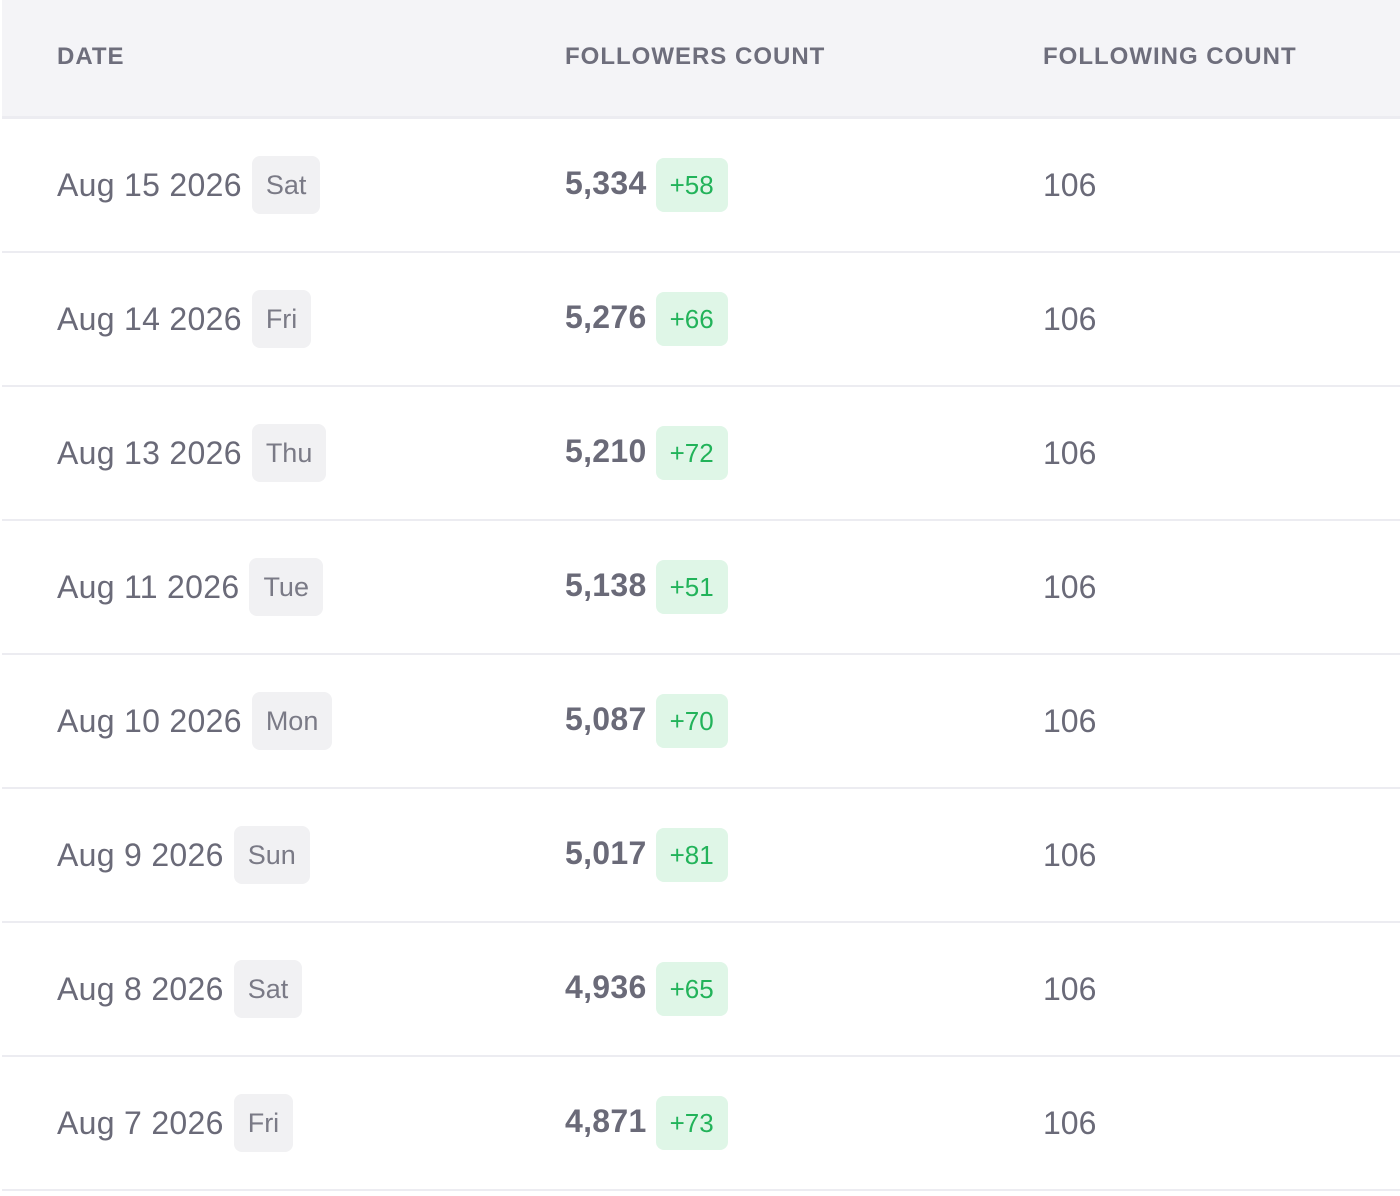  Describe the element at coordinates (695, 56) in the screenshot. I see `column-header-followers-count: FOLLOWERS COUNT` at that location.